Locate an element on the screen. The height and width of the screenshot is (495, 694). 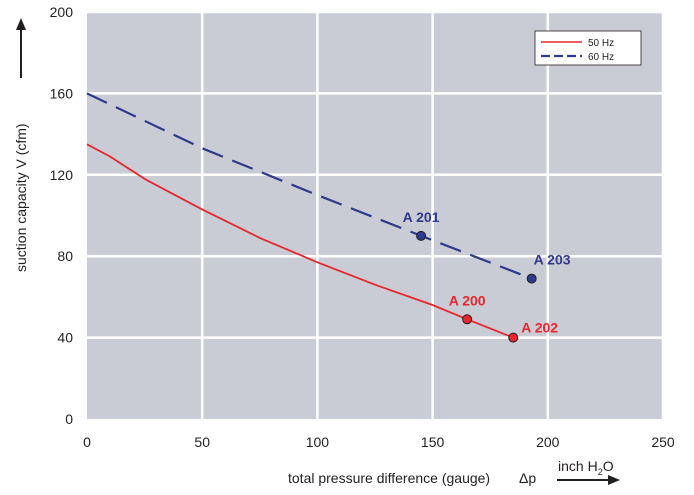
legend: 50 Hz 60 Hz is located at coordinates (588, 48).